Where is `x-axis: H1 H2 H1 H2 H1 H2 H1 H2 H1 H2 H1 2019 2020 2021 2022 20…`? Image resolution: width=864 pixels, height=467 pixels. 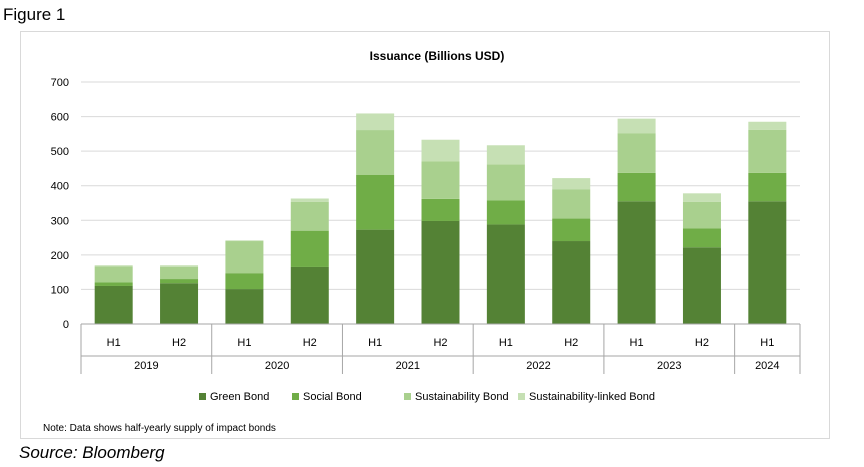 x-axis: H1 H2 H1 H2 H1 H2 H1 H2 H1 H2 H1 2019 2020 2021 2022 20… is located at coordinates (440, 348).